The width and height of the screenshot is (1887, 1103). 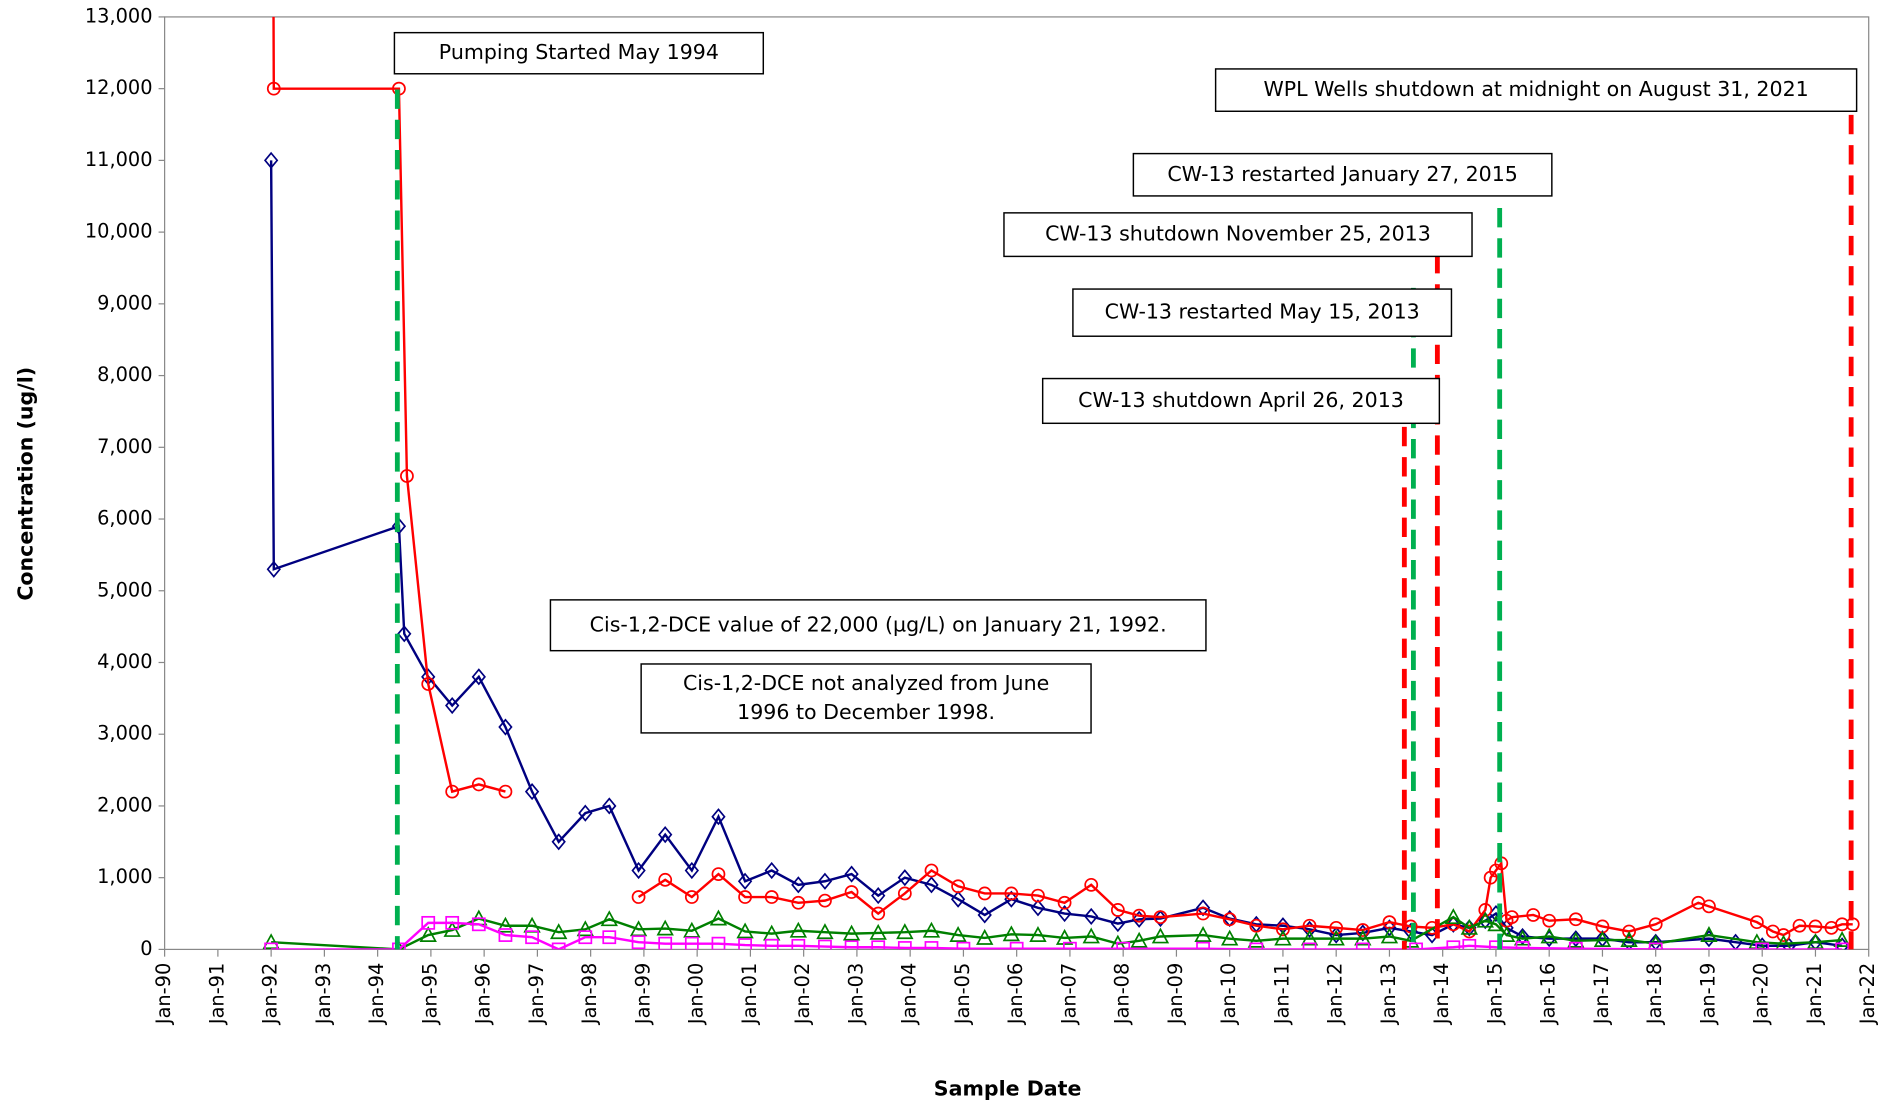 I want to click on x-tick-label: Jan-12, so click(x=1335, y=994).